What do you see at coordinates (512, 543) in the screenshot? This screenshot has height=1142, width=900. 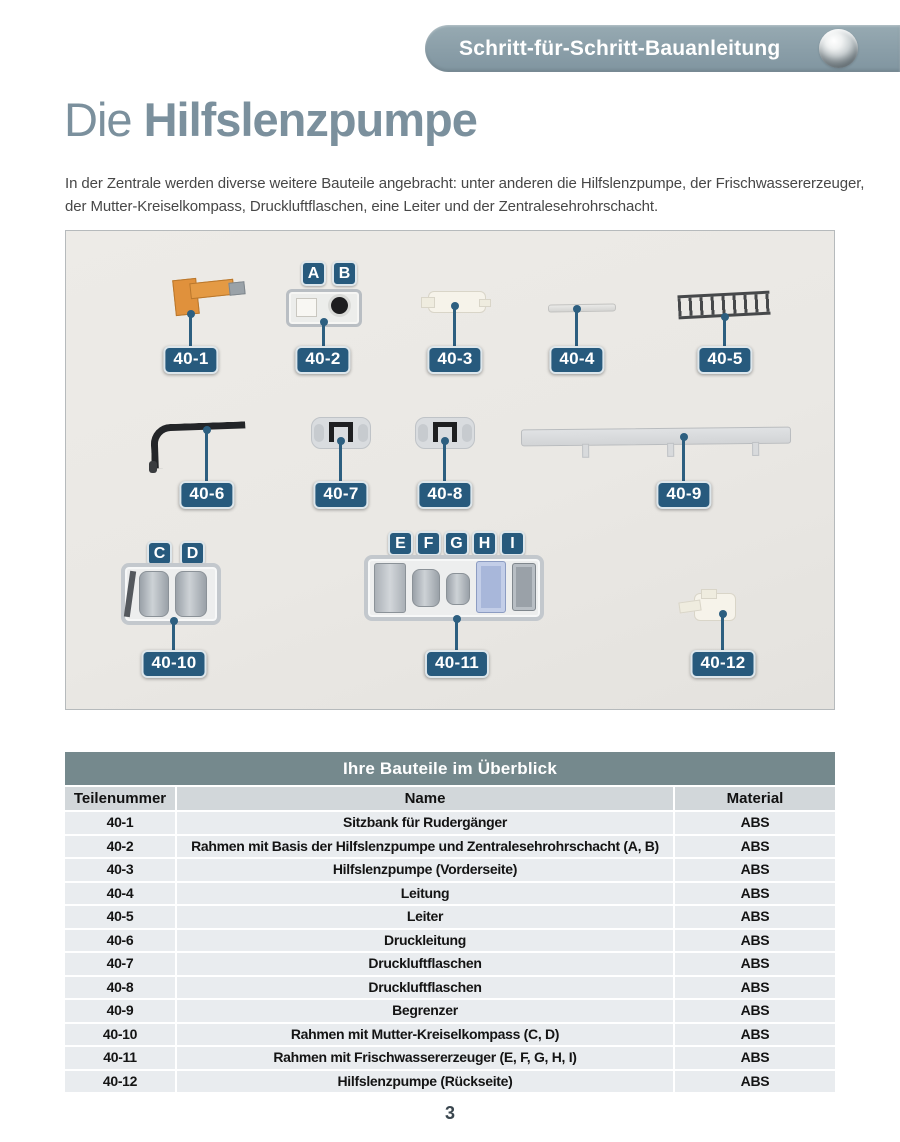 I see `letter-badge-i: I` at bounding box center [512, 543].